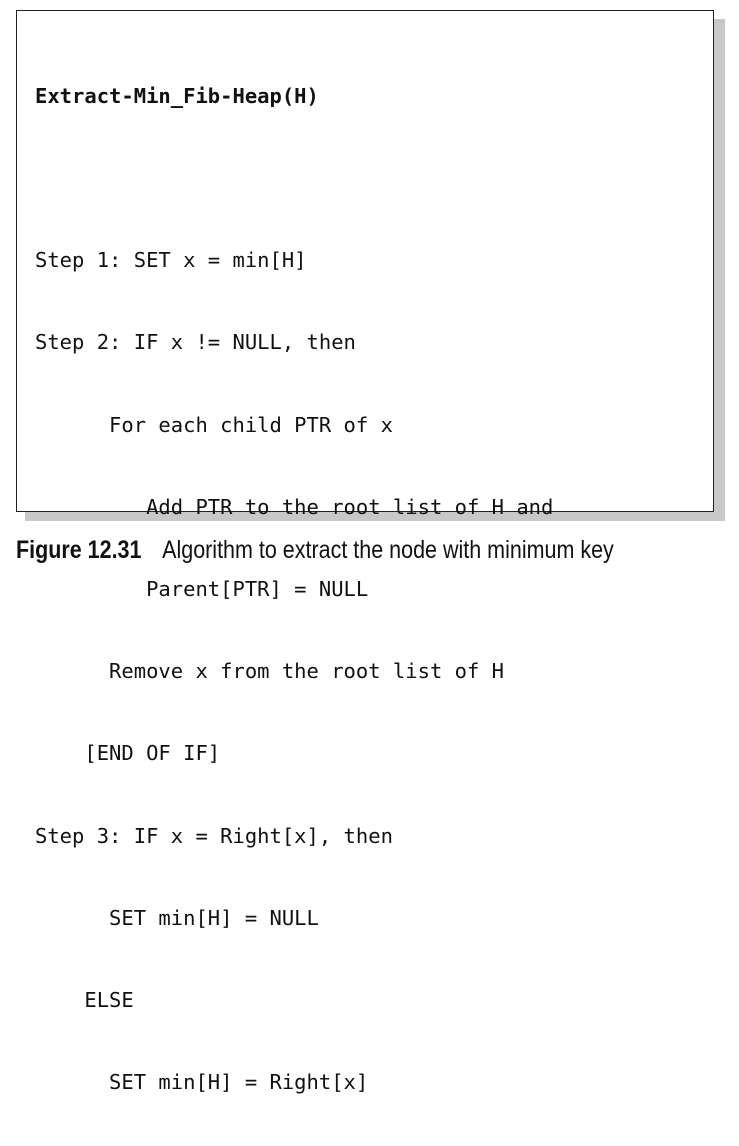 This screenshot has height=1146, width=739. What do you see at coordinates (214, 835) in the screenshot?
I see `code-line-step-3: Step 3: IF x = Right[x], then` at bounding box center [214, 835].